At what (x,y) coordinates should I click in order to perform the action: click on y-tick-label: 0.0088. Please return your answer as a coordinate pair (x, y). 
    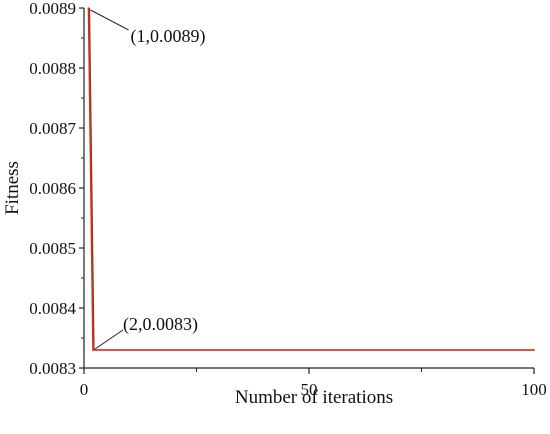
    Looking at the image, I should click on (52, 68).